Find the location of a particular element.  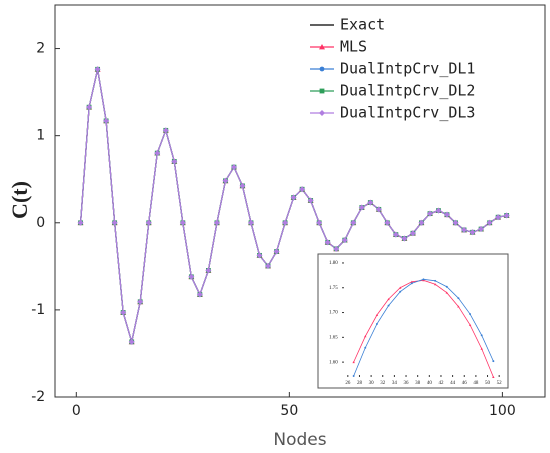

x-tick-label: 46 is located at coordinates (465, 383).